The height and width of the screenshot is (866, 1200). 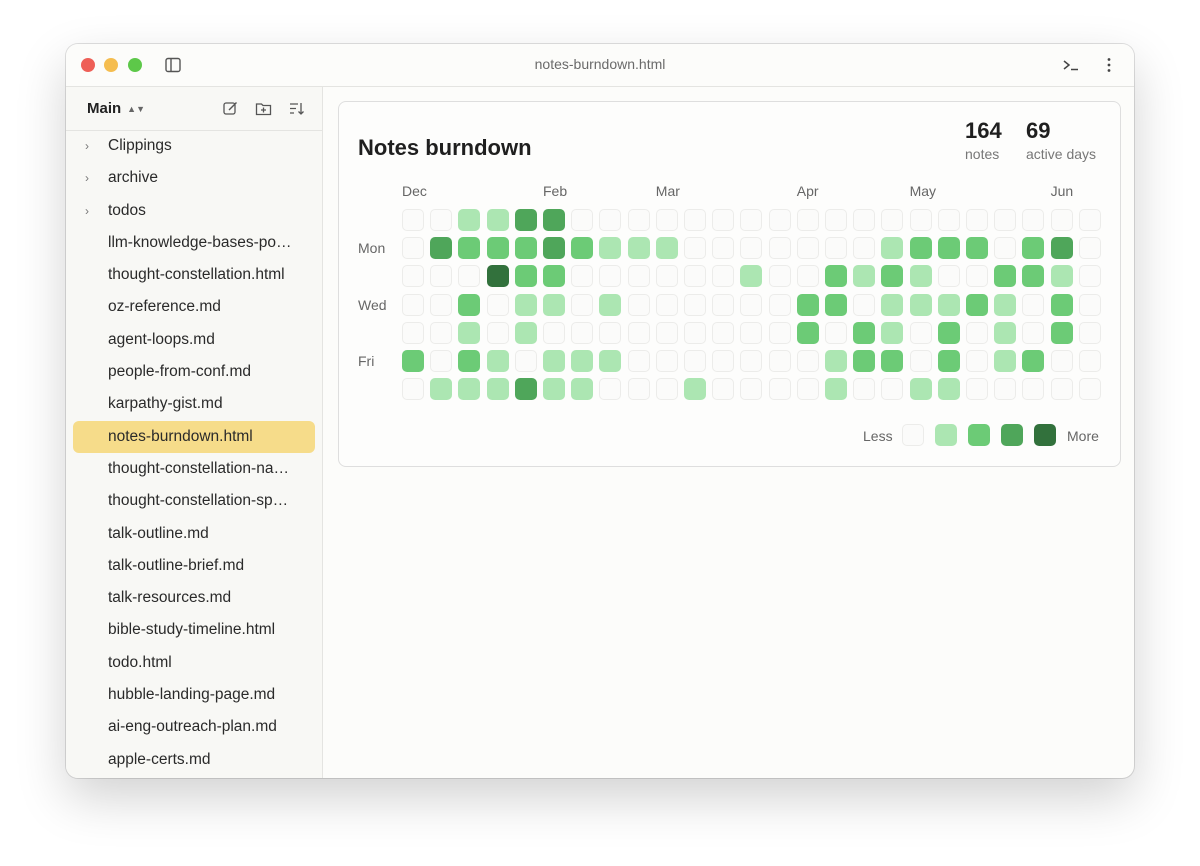 I want to click on sidebar-file: hubble-landing-page.md, so click(x=194, y=695).